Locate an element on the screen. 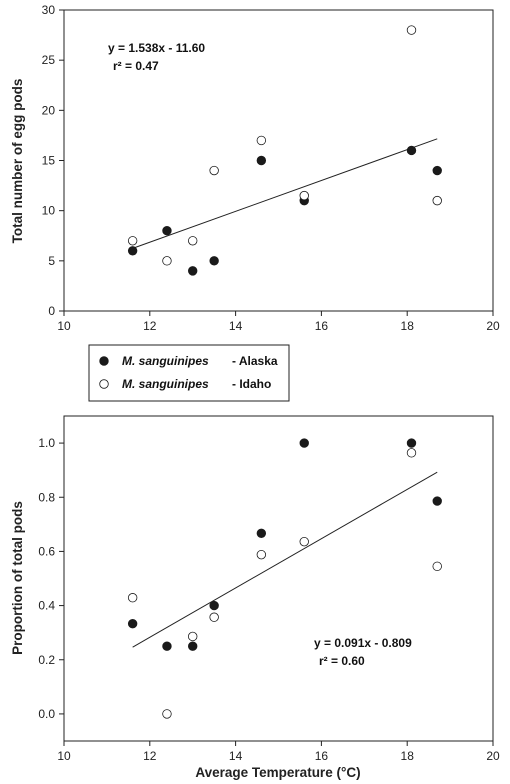 This screenshot has width=510, height=784. legend-box is located at coordinates (189, 373).